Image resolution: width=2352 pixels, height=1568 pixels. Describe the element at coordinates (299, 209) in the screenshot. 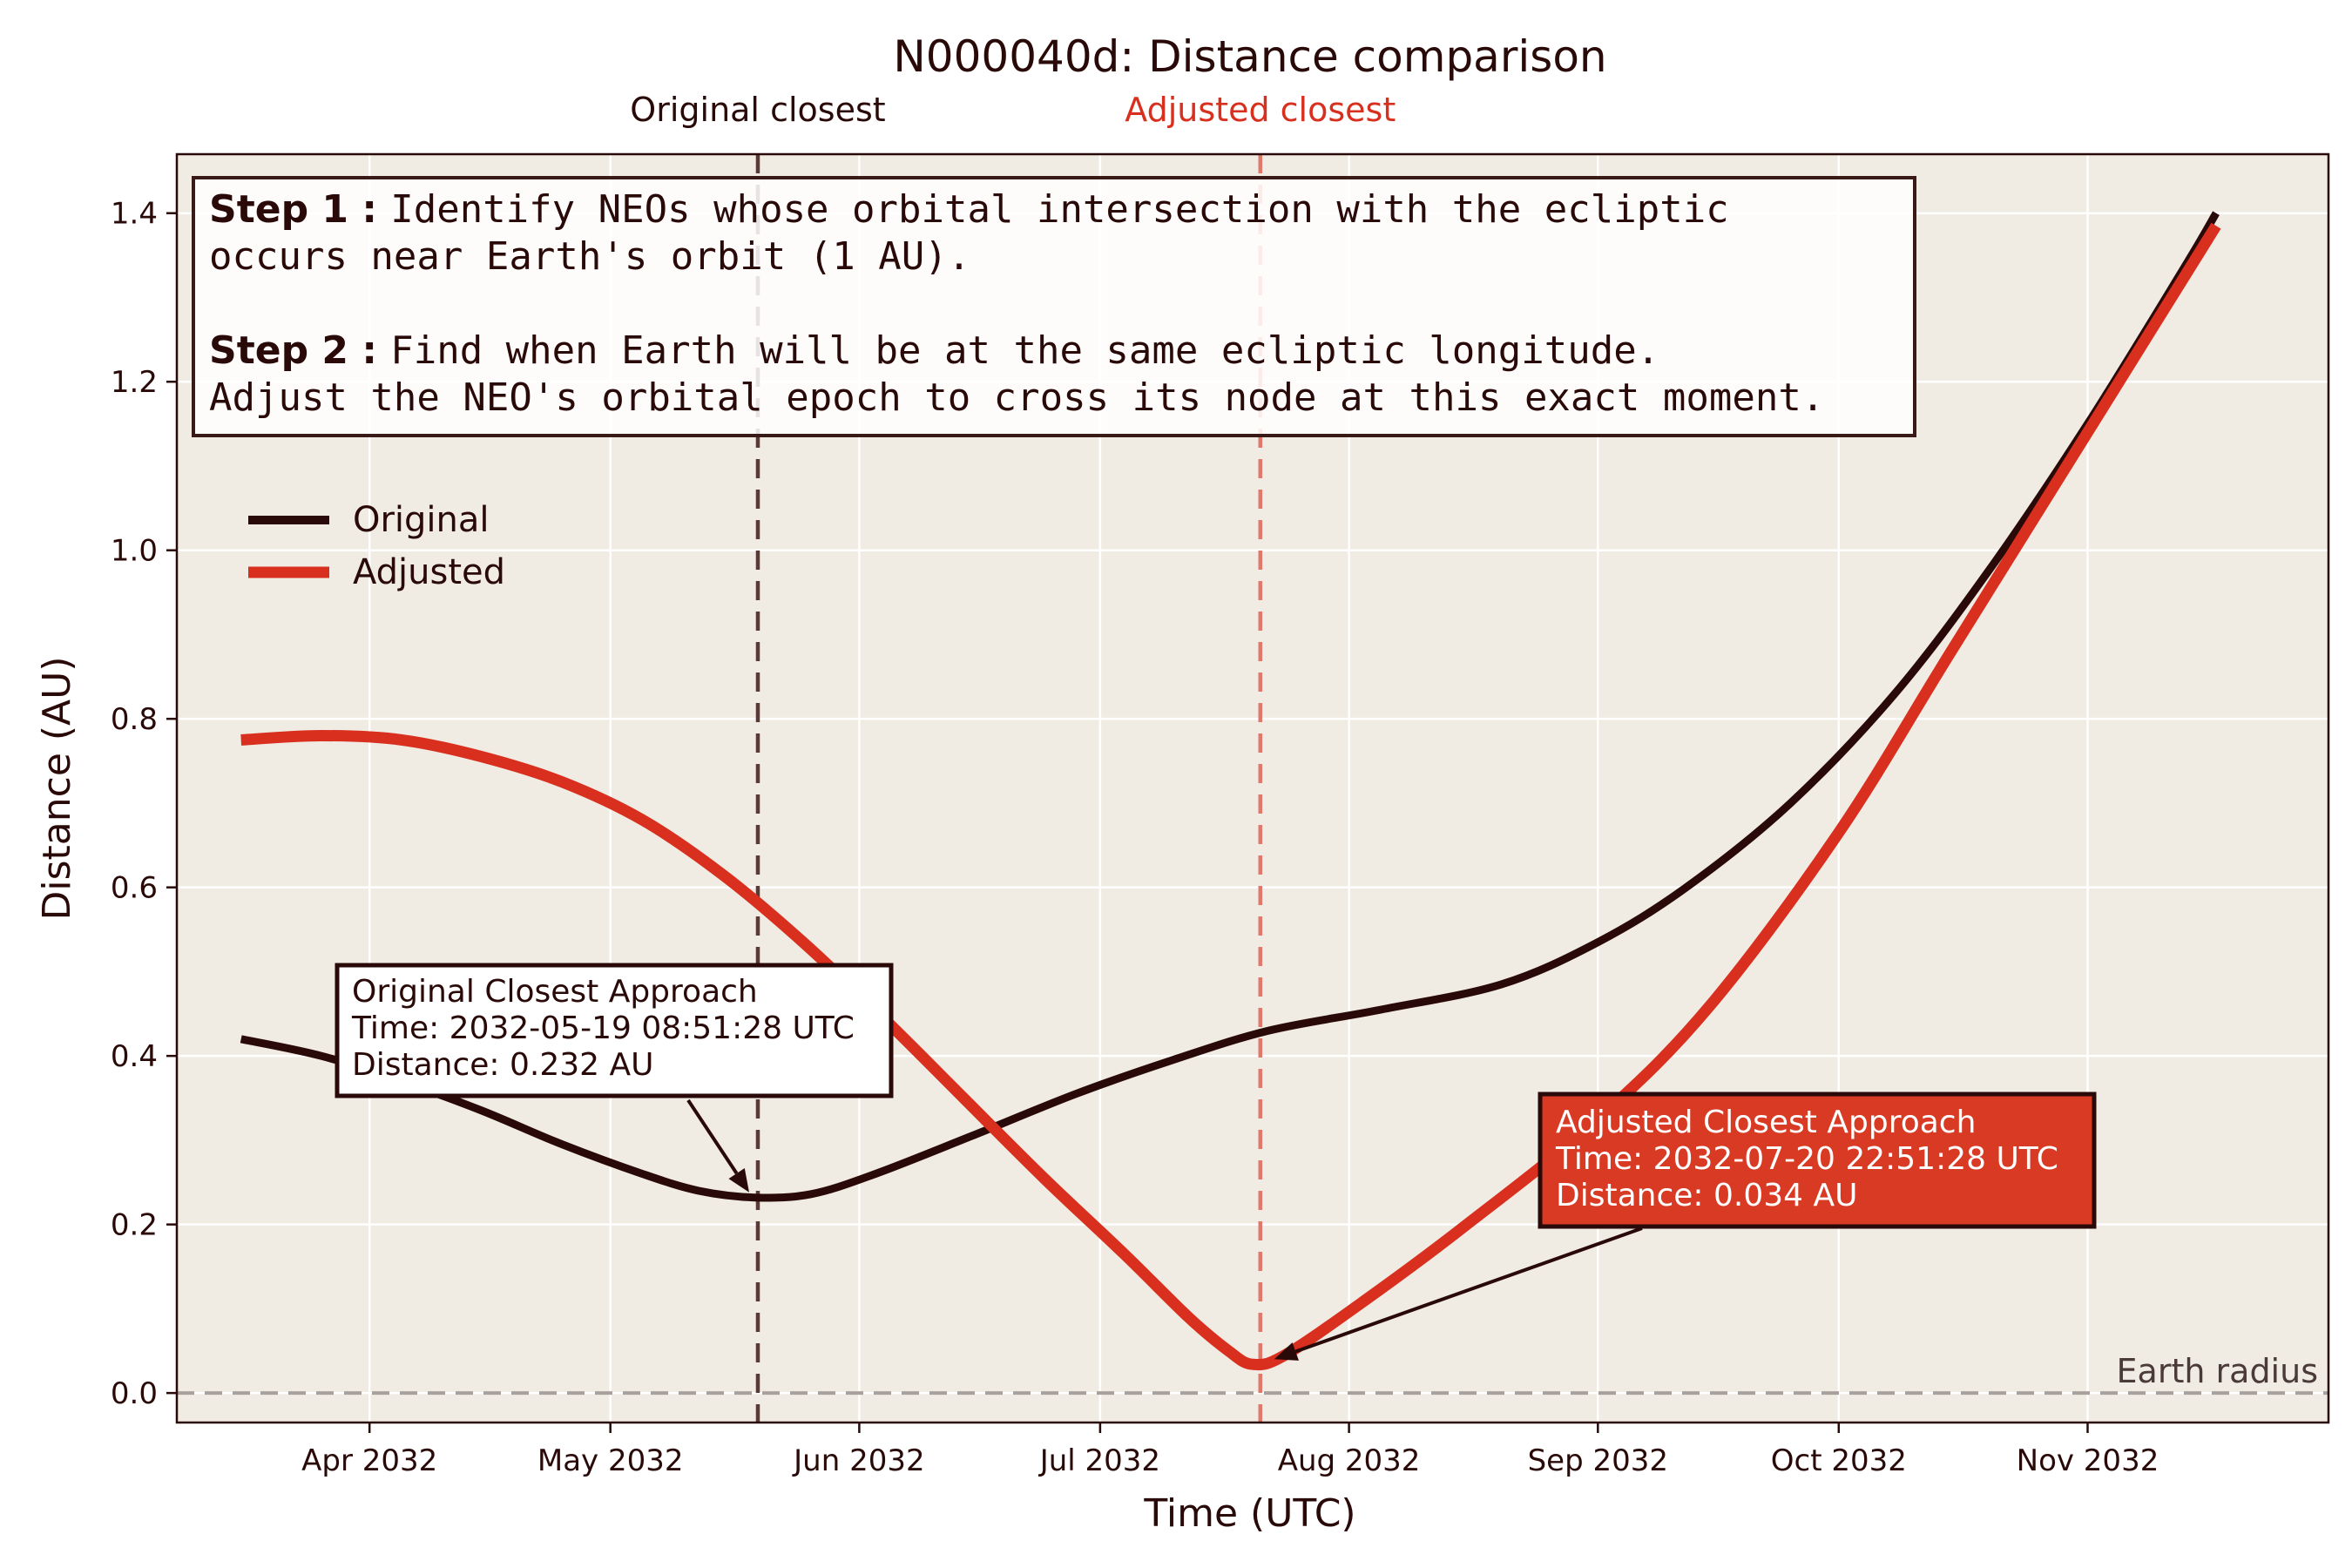

I see `step-label: Step 1 :` at that location.